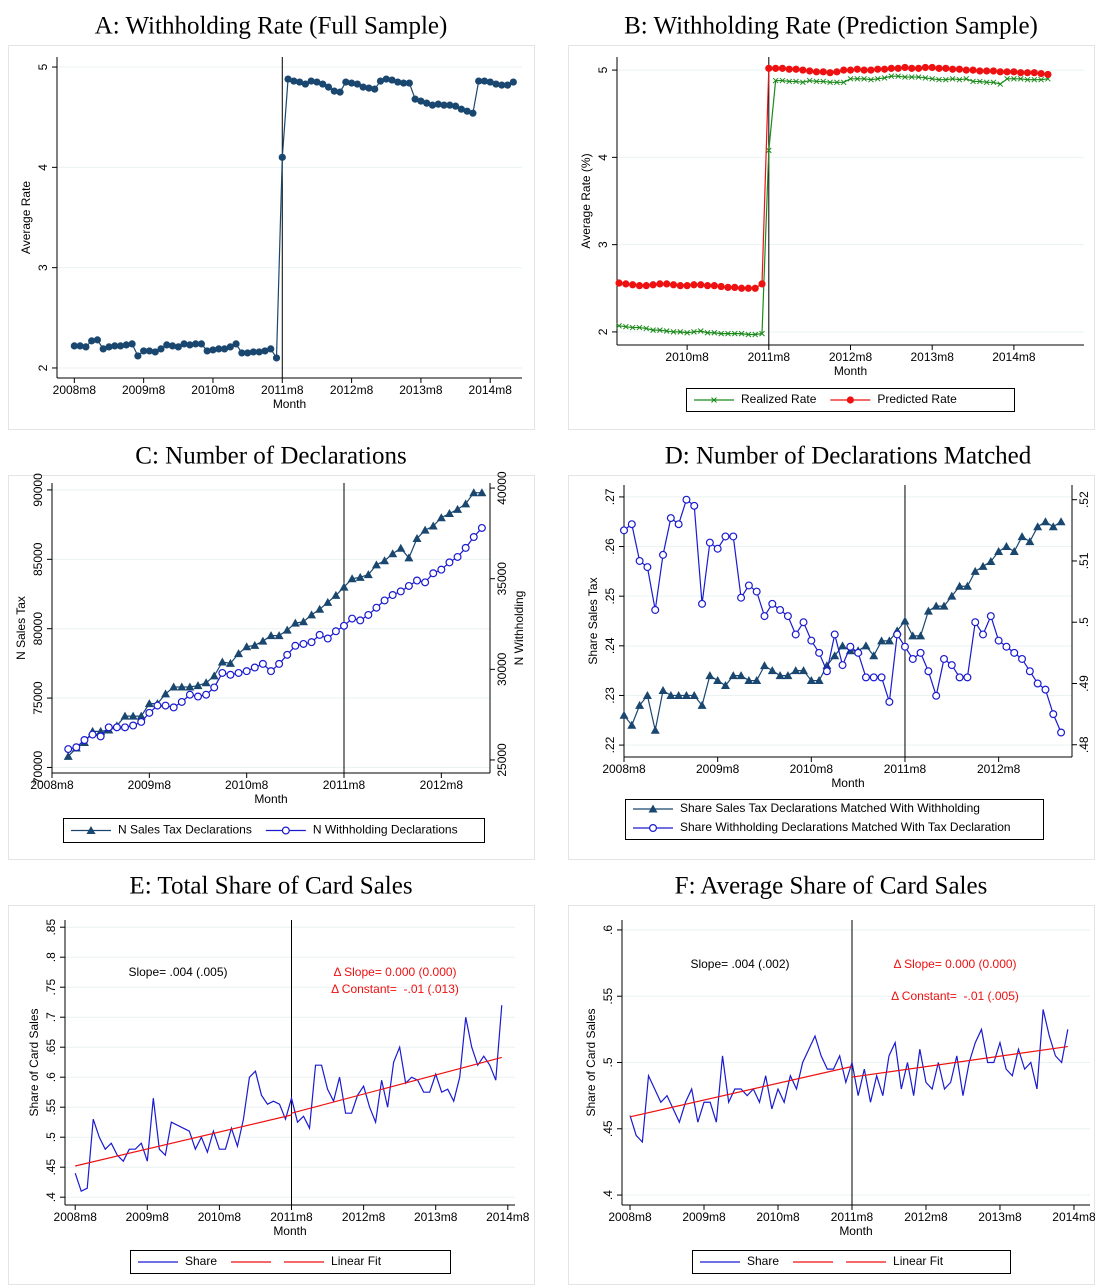 The image size is (1095, 1287). What do you see at coordinates (739, 964) in the screenshot?
I see `annotation: Slope= .004 (.002)` at bounding box center [739, 964].